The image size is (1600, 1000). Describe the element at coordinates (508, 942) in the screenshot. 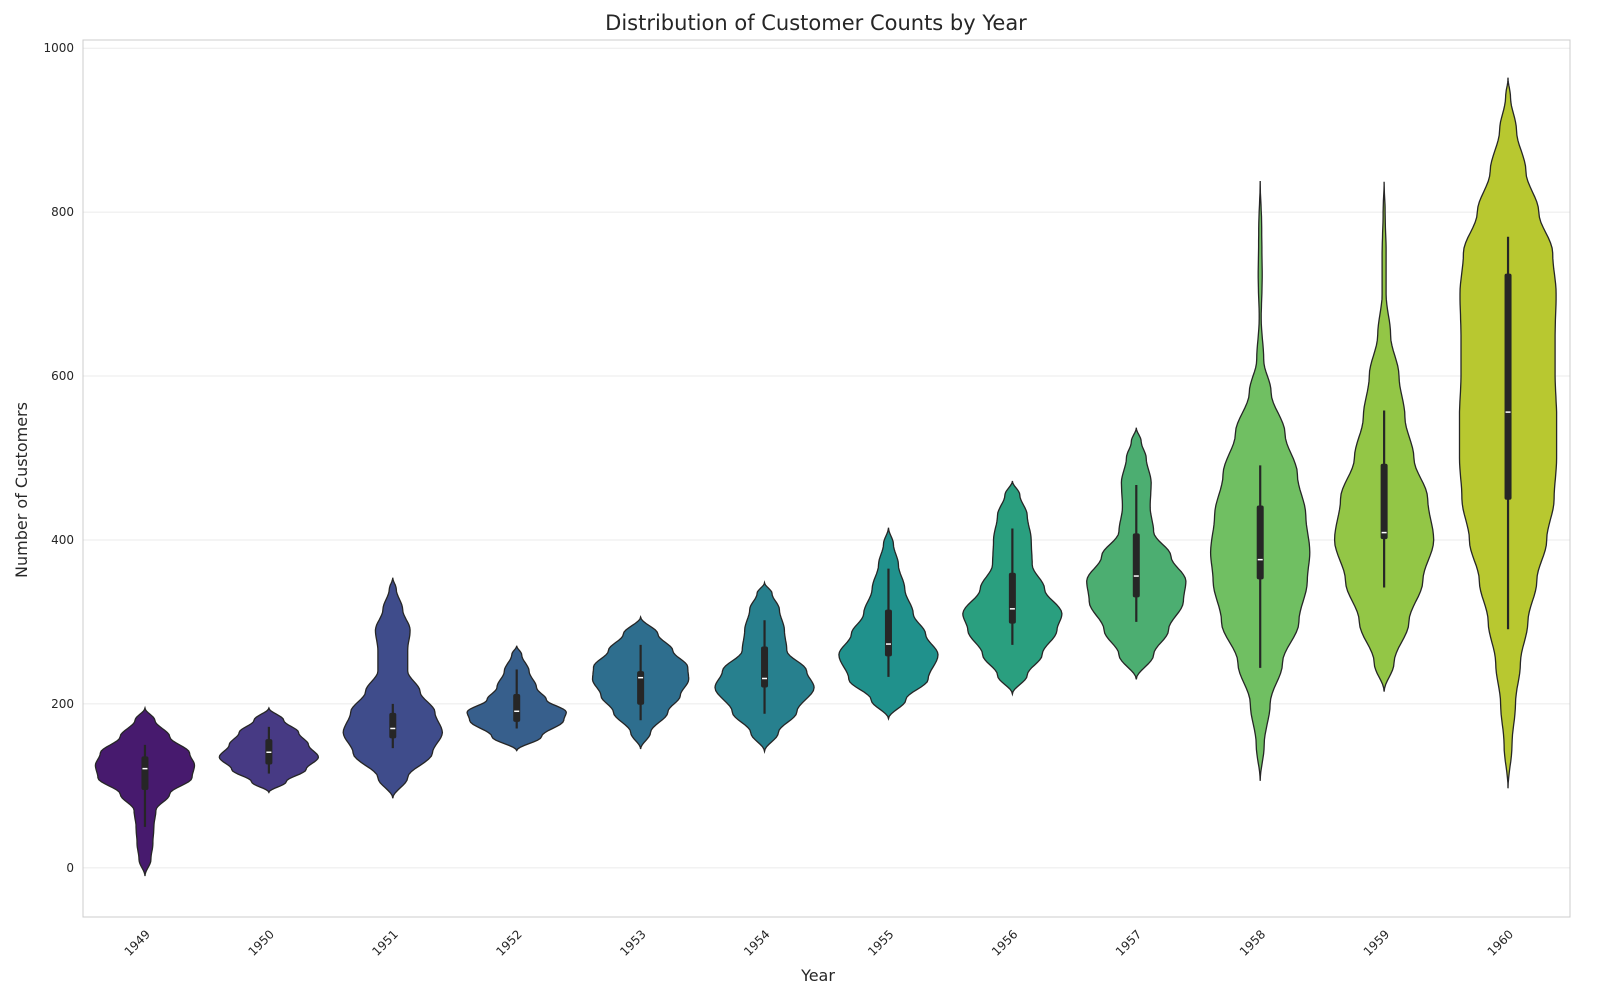

I see `x-tick-label: 1952` at that location.